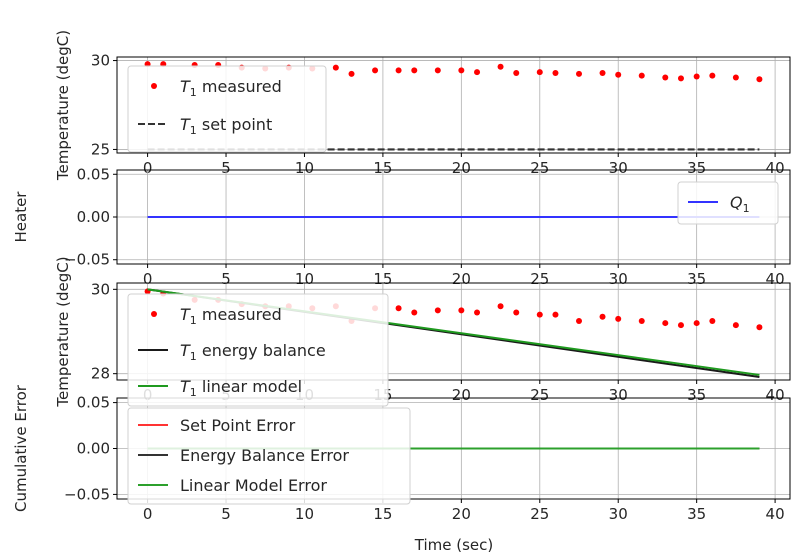 This screenshot has width=792, height=556. Describe the element at coordinates (100, 374) in the screenshot. I see `y-tick-label: 28` at that location.